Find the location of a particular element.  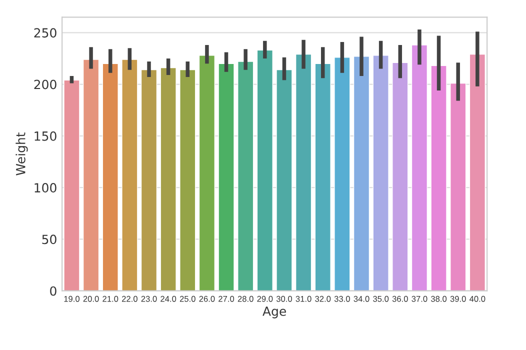

x-tick-label: 24.0 is located at coordinates (168, 299).